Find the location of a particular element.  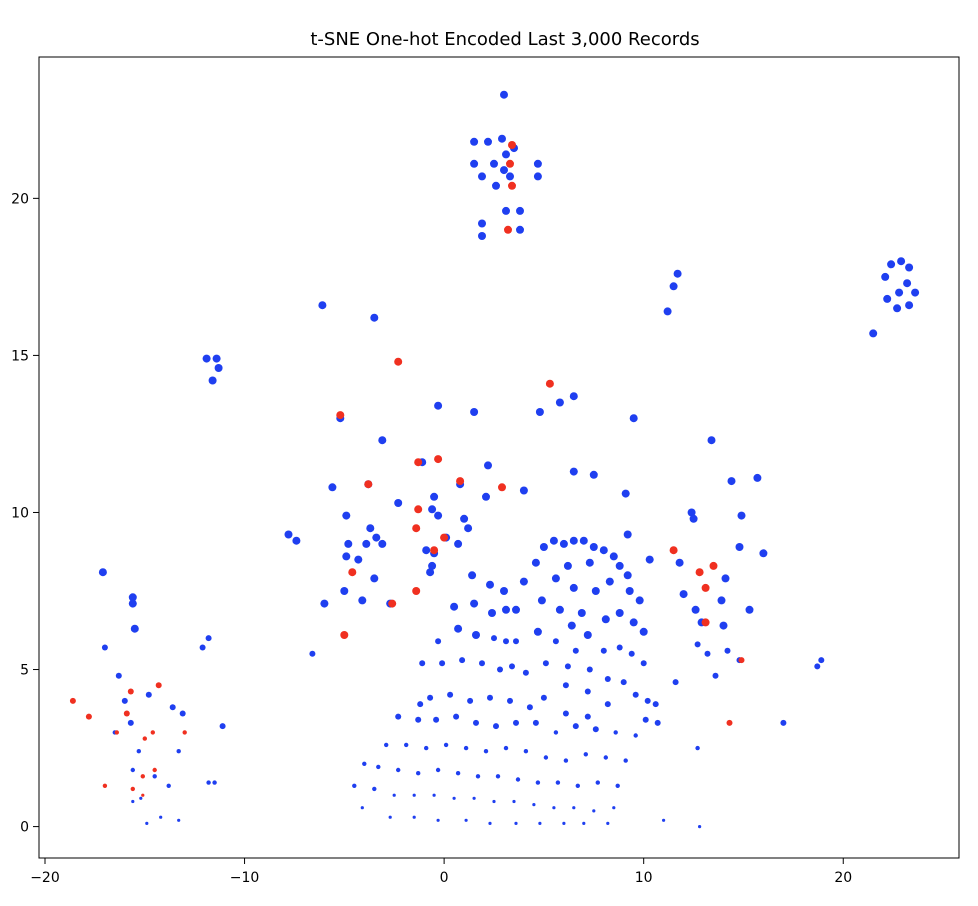

x-axis: −20 −10 0 10 20 is located at coordinates (441, 872).